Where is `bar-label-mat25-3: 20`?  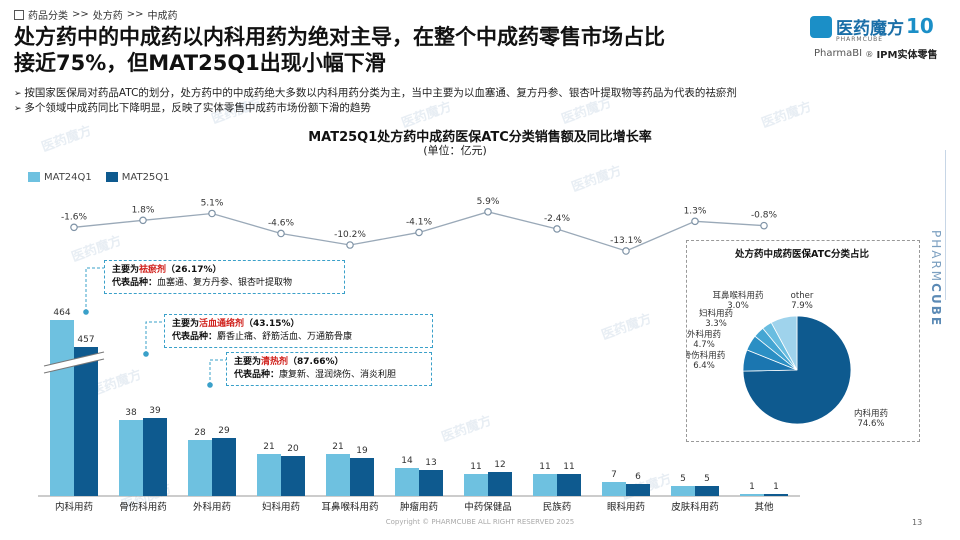 bar-label-mat25-3: 20 is located at coordinates (293, 449).